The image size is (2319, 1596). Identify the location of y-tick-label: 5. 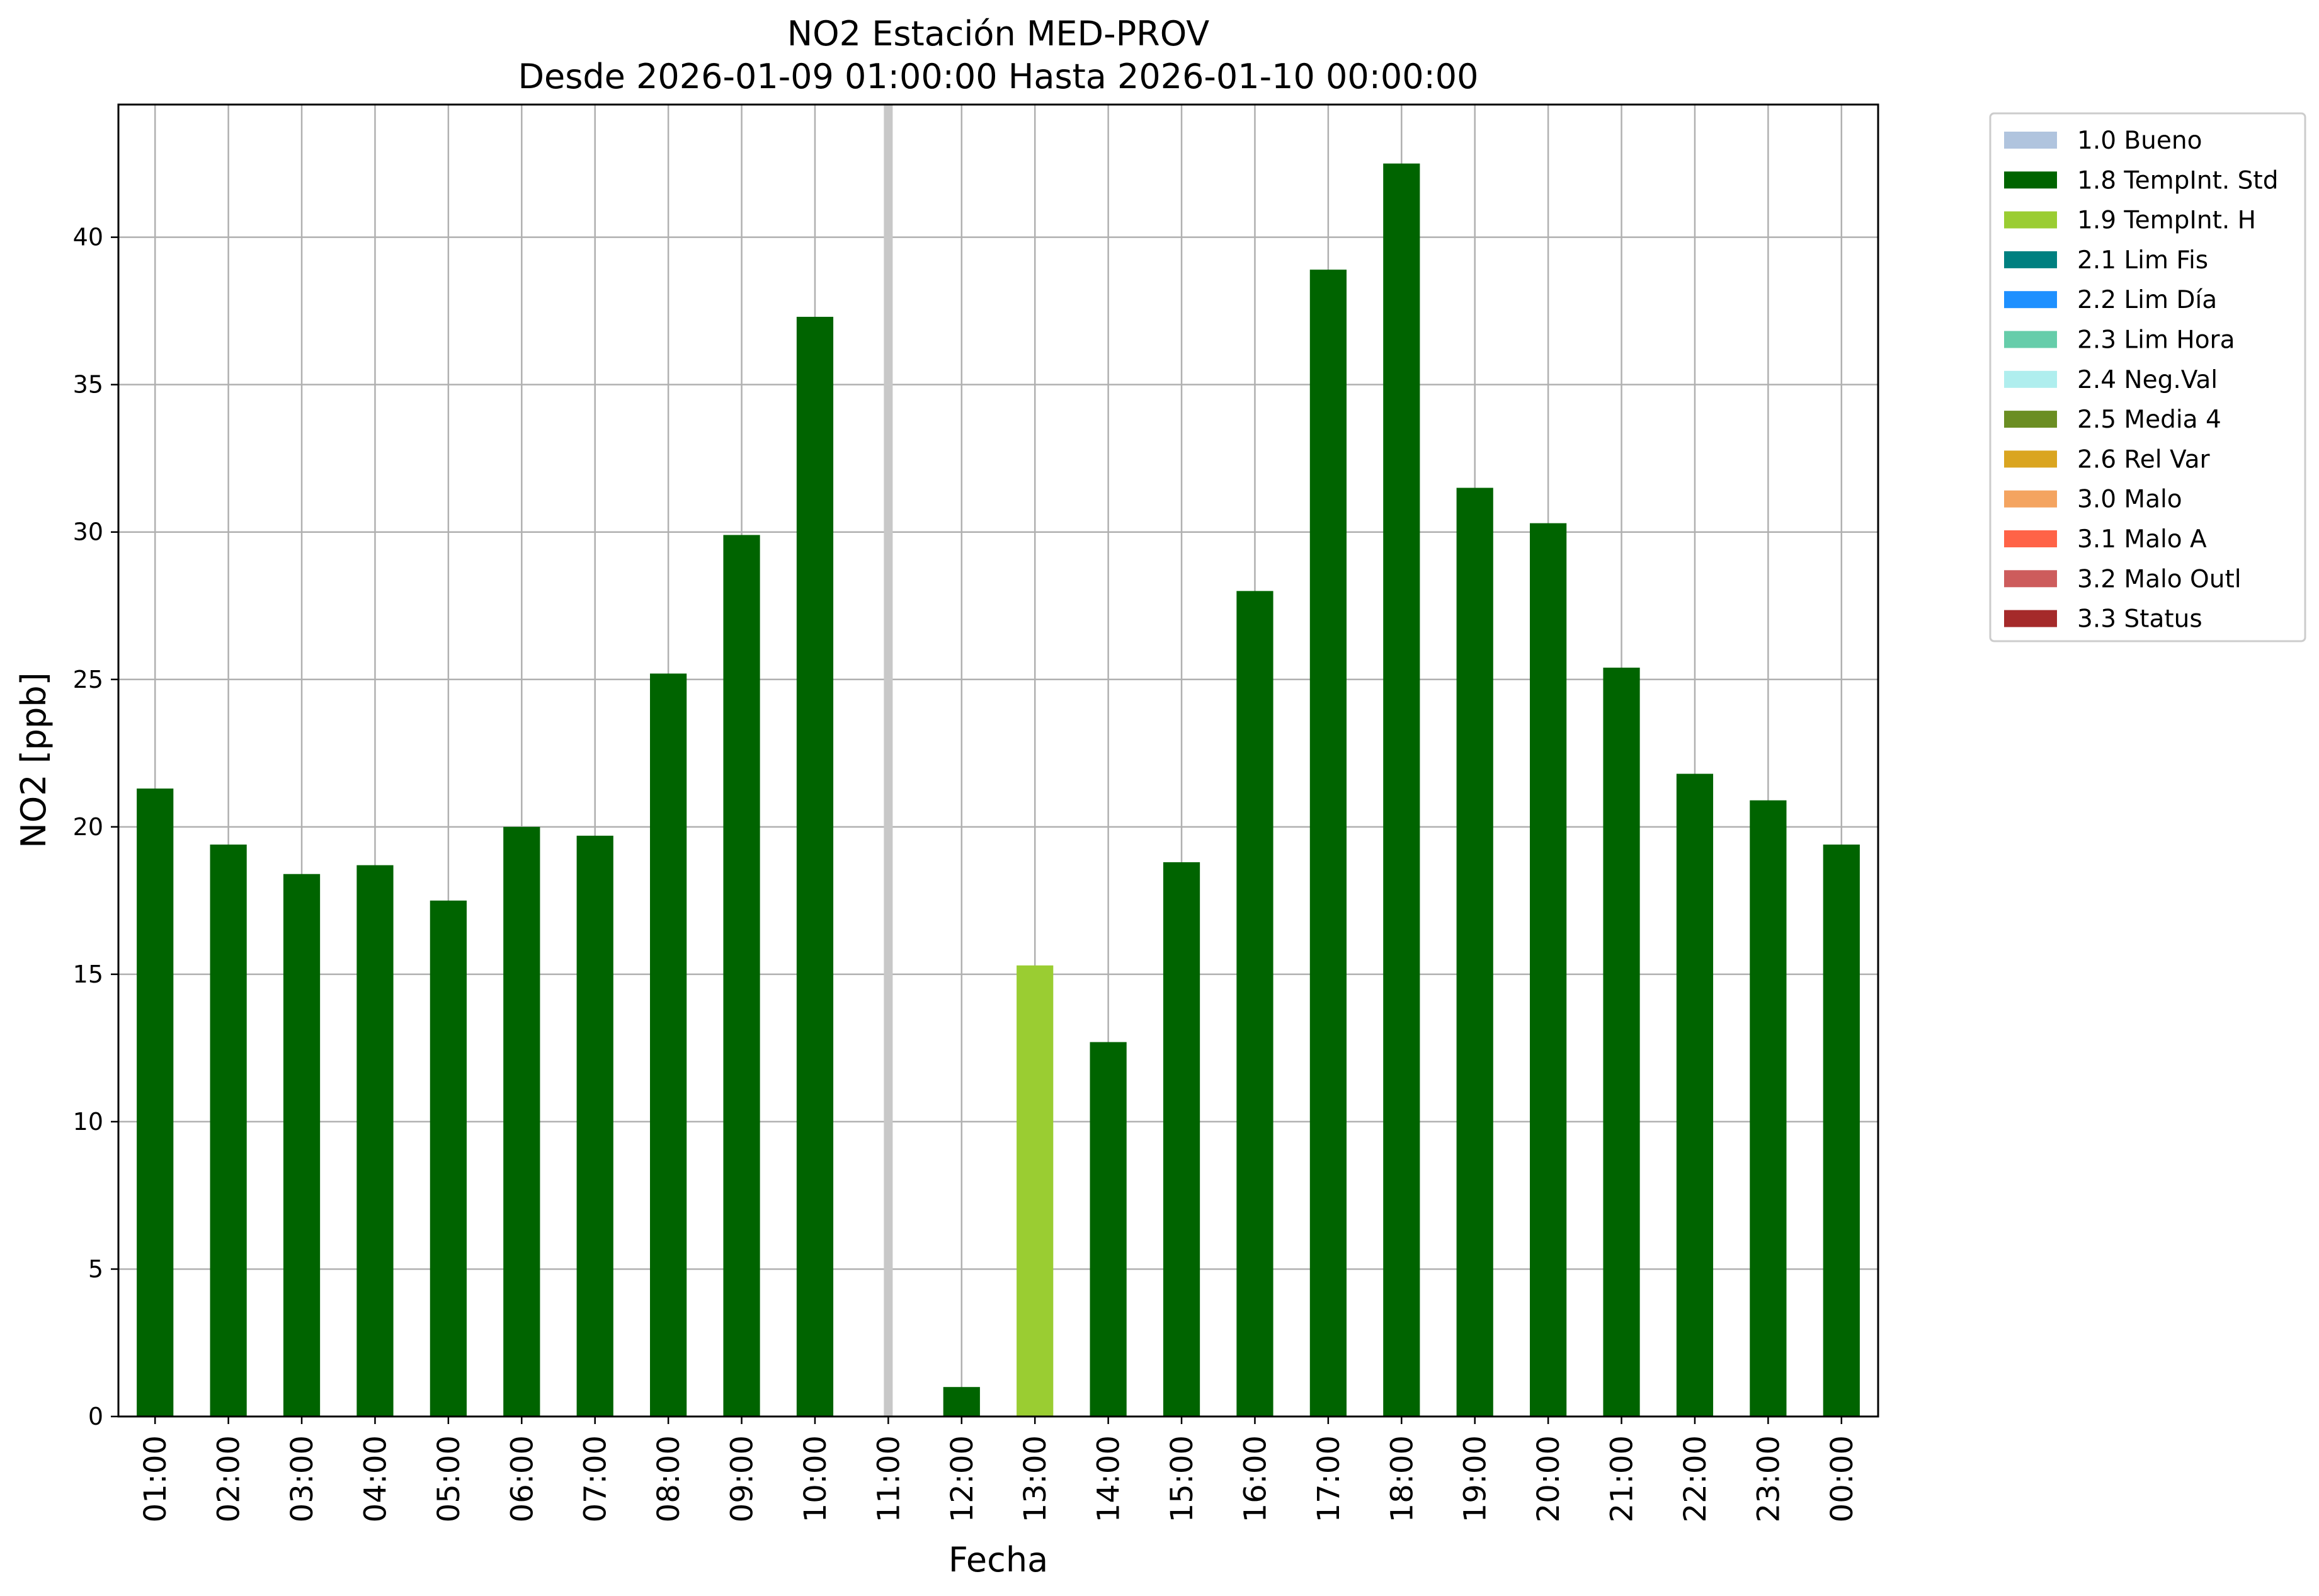
(95, 1269).